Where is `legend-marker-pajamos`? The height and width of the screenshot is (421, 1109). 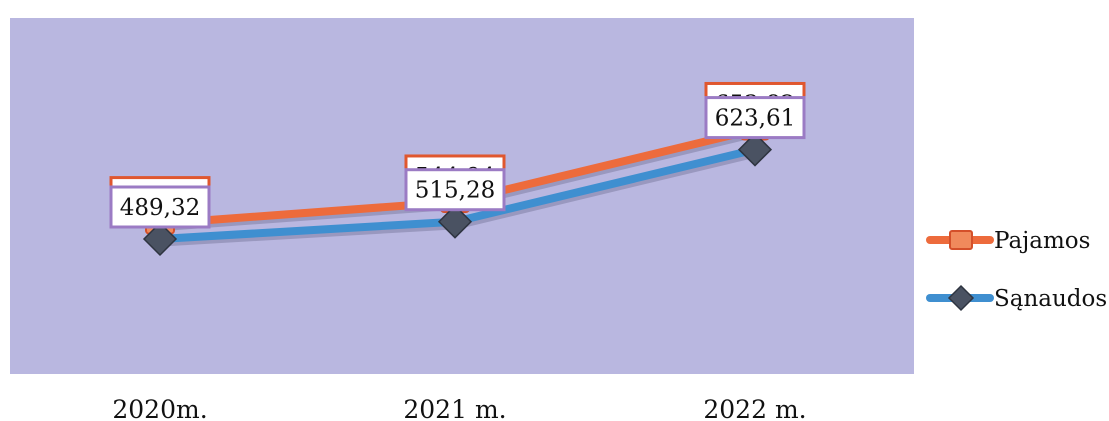 legend-marker-pajamos is located at coordinates (961, 240).